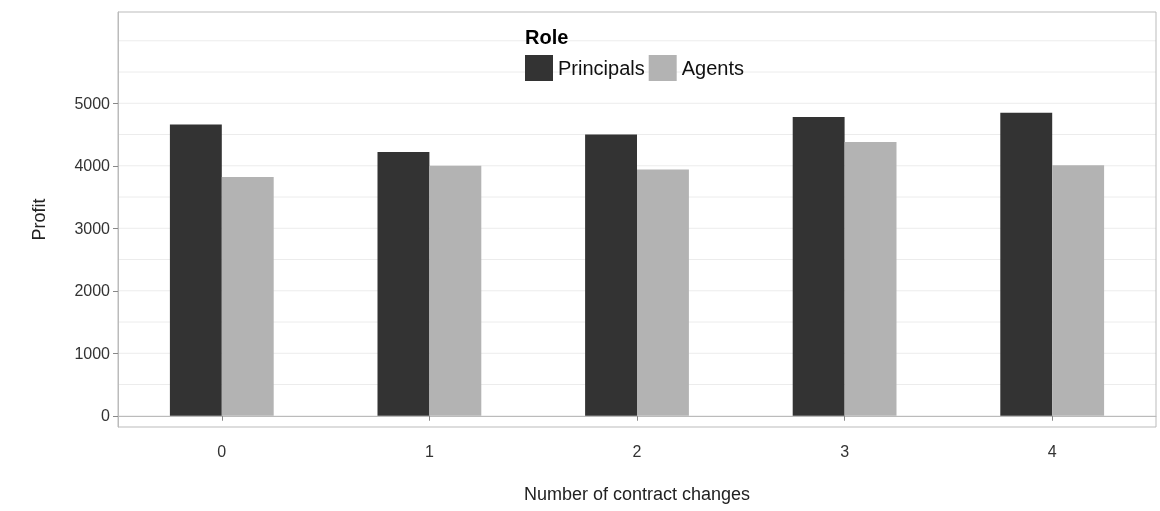 Image resolution: width=1160 pixels, height=511 pixels. I want to click on x-tick-label: 2, so click(637, 451).